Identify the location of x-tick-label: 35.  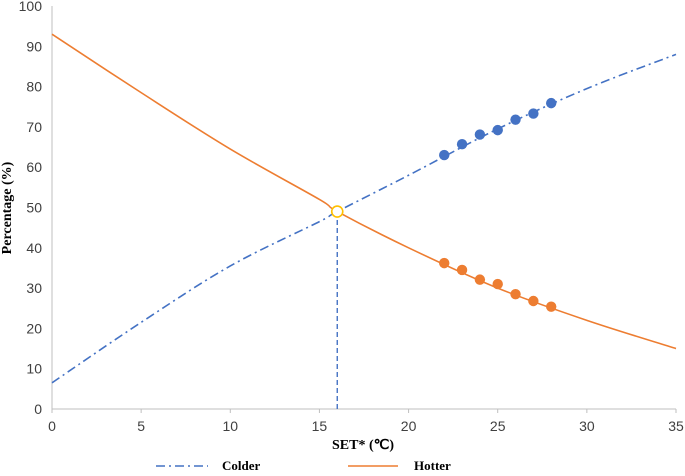
(676, 426).